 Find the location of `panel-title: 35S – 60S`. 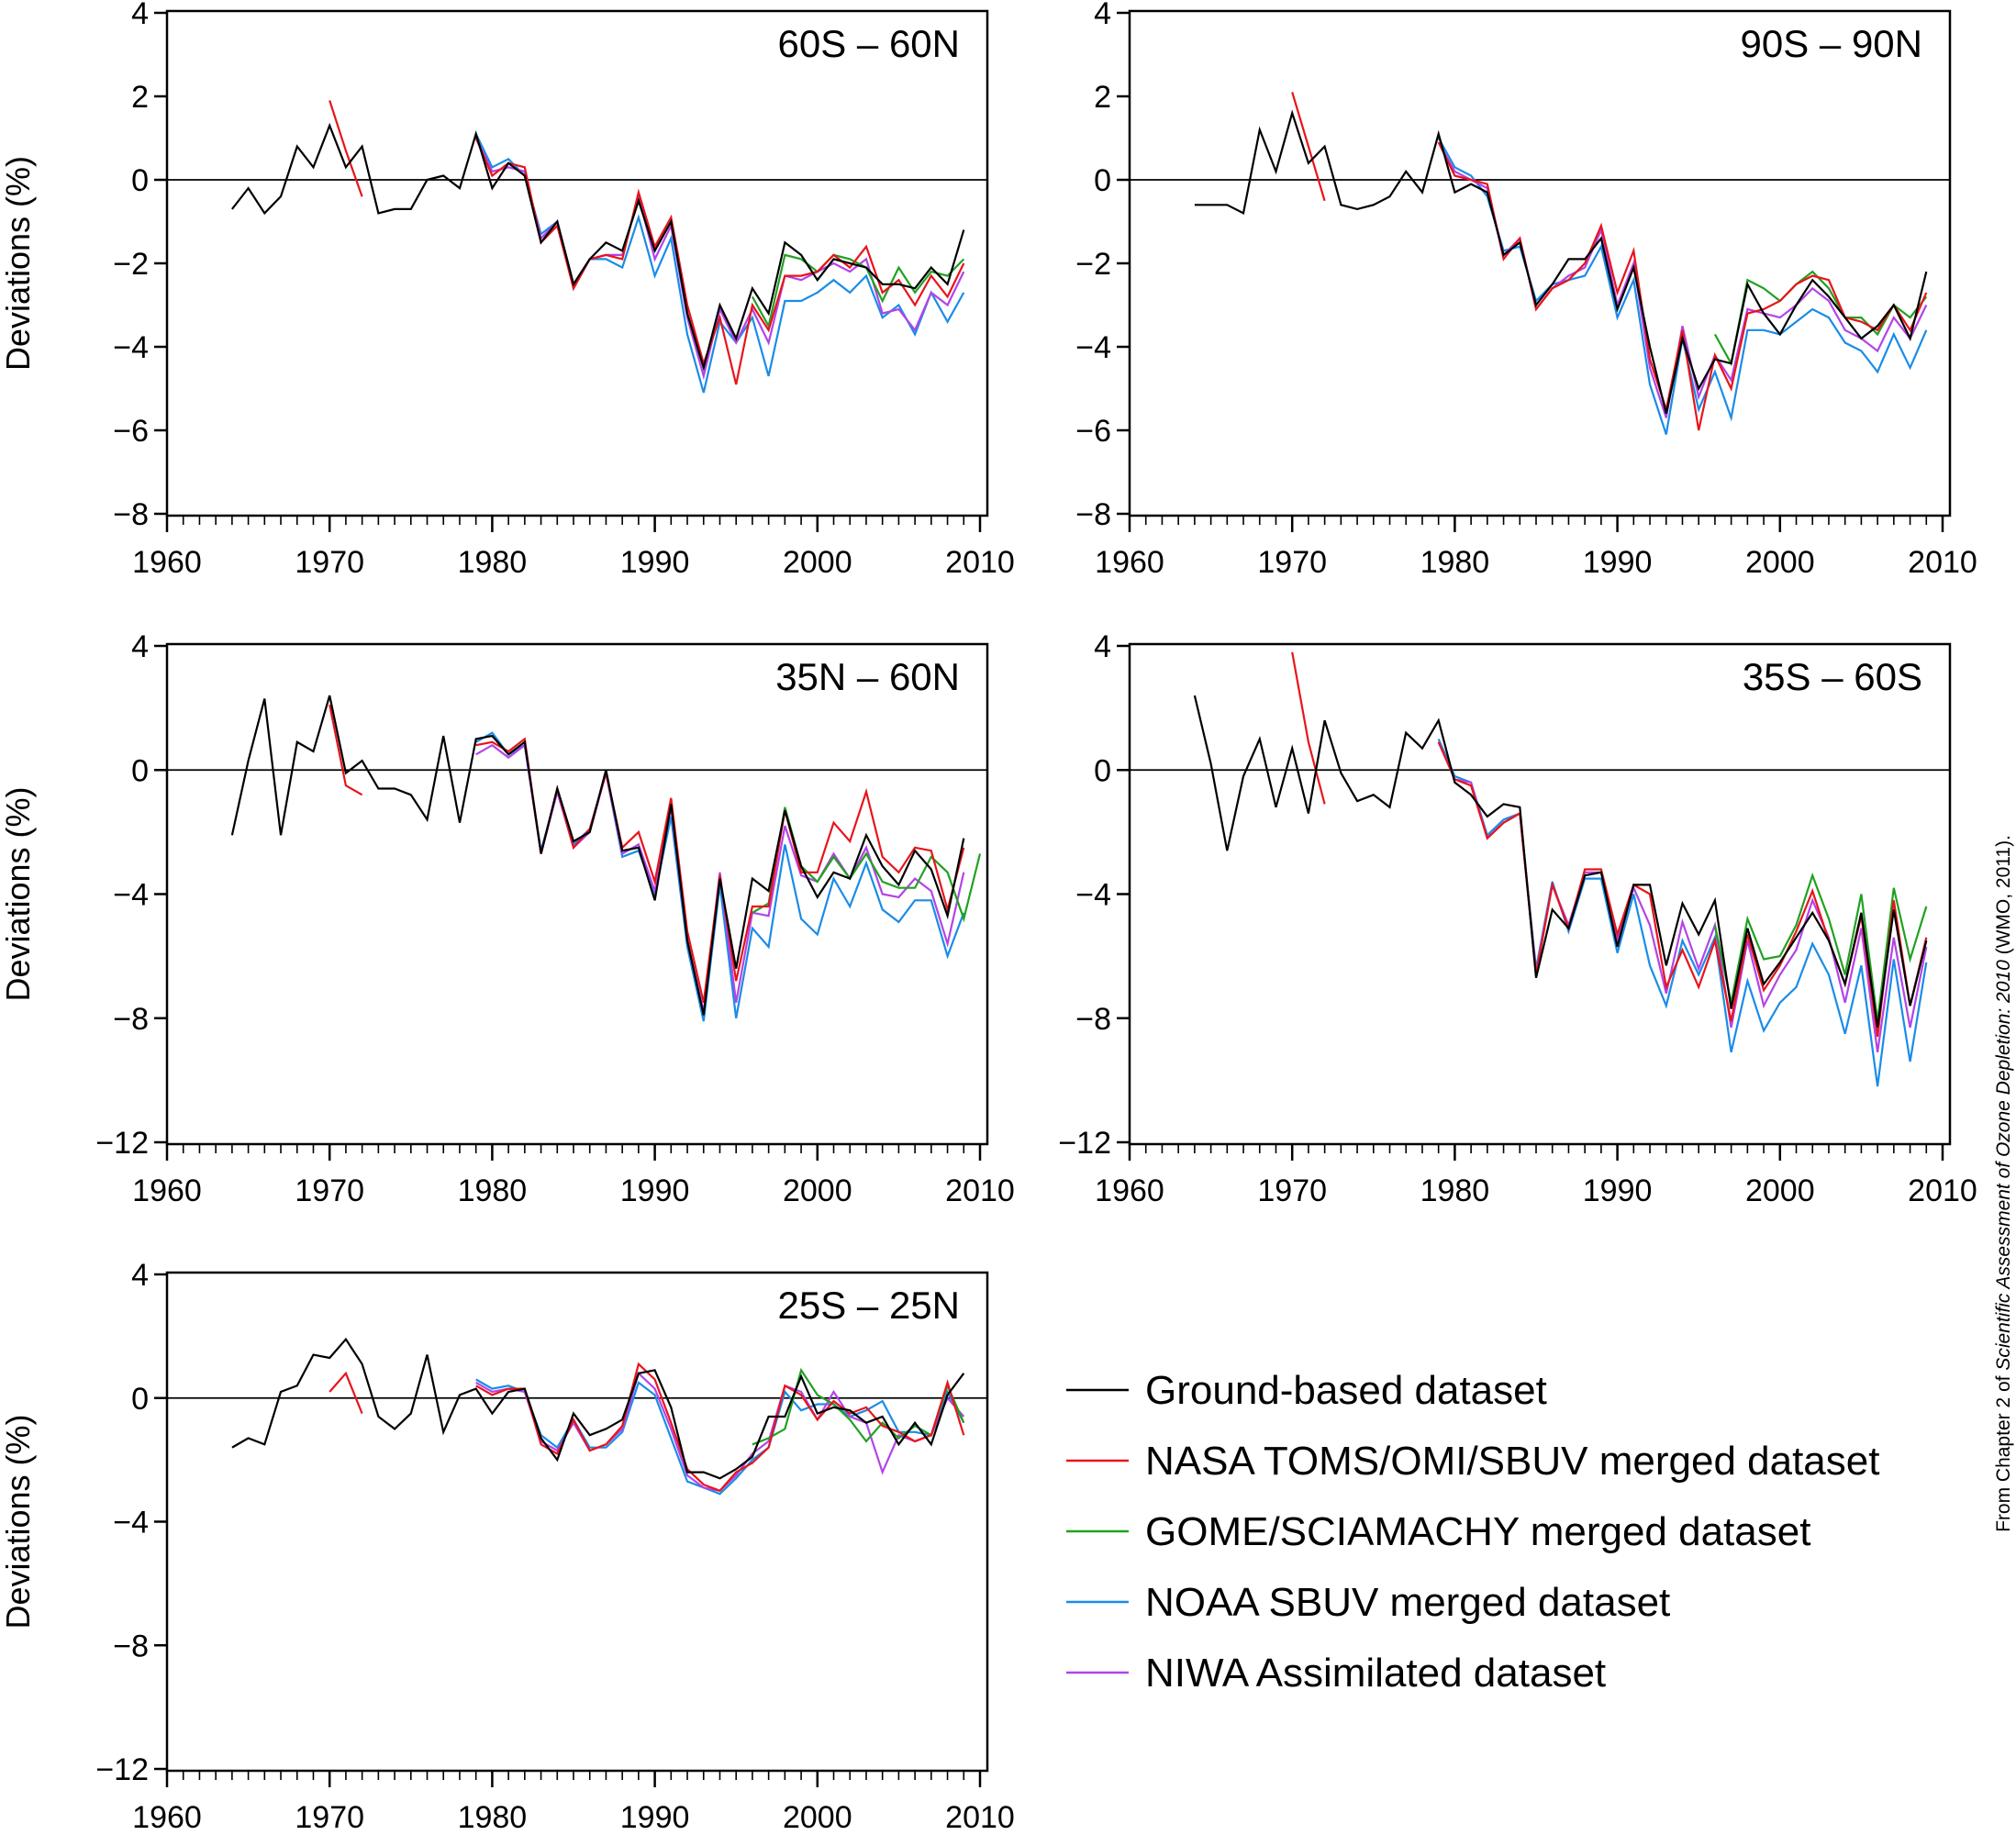

panel-title: 35S – 60S is located at coordinates (1832, 676).